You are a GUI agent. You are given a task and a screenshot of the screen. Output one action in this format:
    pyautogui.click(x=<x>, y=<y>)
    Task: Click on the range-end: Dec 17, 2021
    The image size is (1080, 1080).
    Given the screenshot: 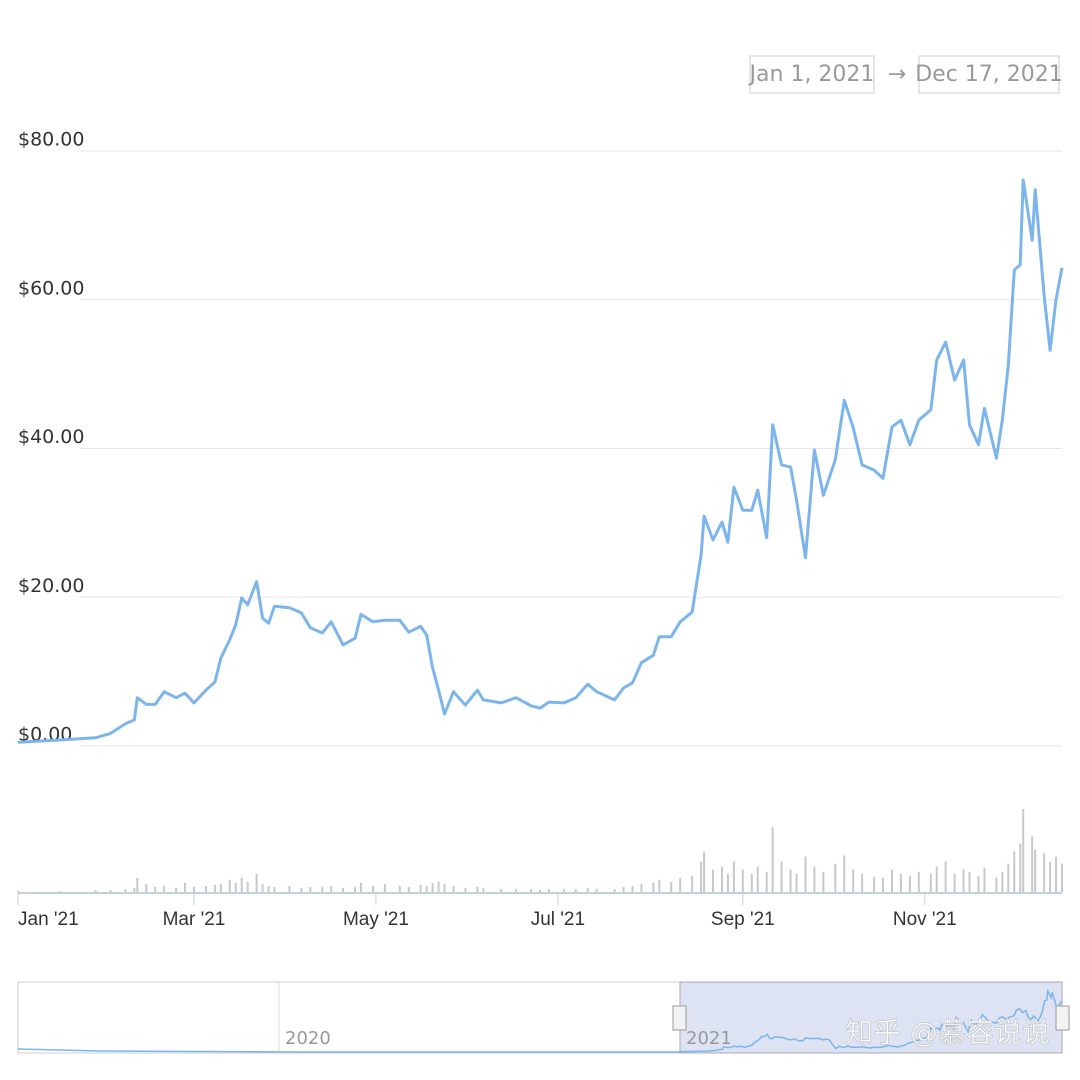 What is the action you would take?
    pyautogui.click(x=989, y=74)
    